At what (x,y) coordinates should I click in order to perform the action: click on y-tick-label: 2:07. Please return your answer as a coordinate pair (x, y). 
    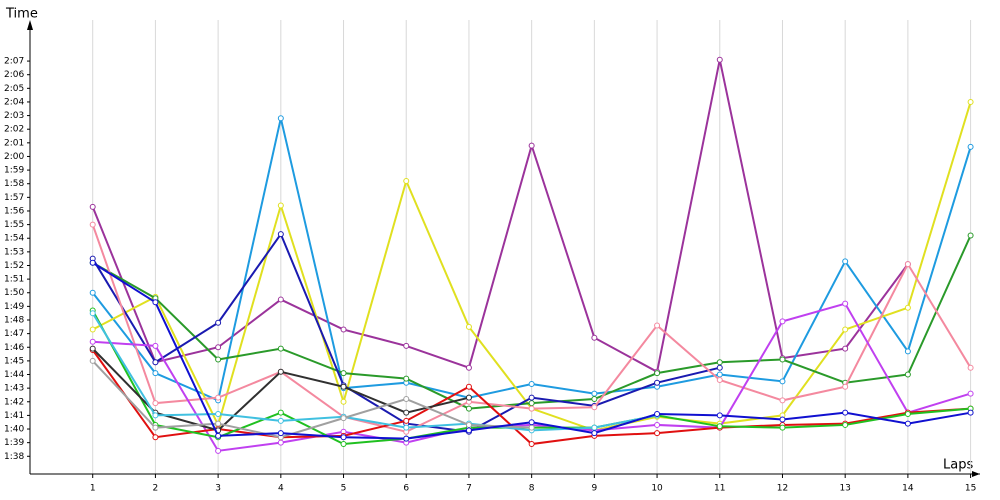
    Looking at the image, I should click on (14, 62).